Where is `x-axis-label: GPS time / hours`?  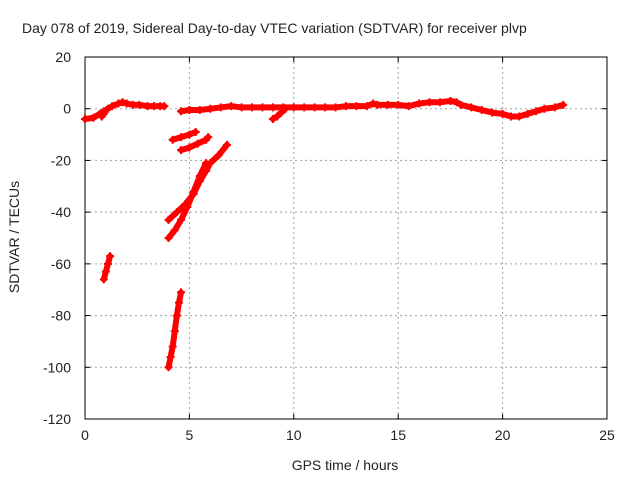
x-axis-label: GPS time / hours is located at coordinates (345, 465).